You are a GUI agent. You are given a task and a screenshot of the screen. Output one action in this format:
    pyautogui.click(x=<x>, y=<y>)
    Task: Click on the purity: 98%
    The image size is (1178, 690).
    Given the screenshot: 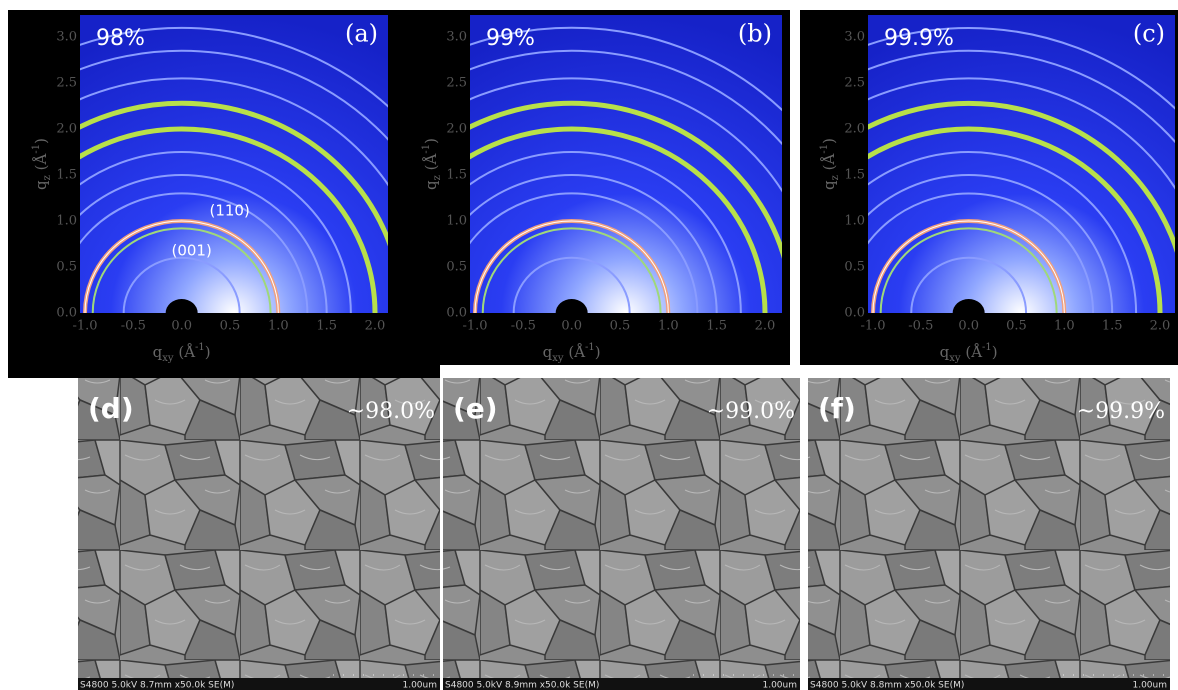 What is the action you would take?
    pyautogui.click(x=120, y=38)
    